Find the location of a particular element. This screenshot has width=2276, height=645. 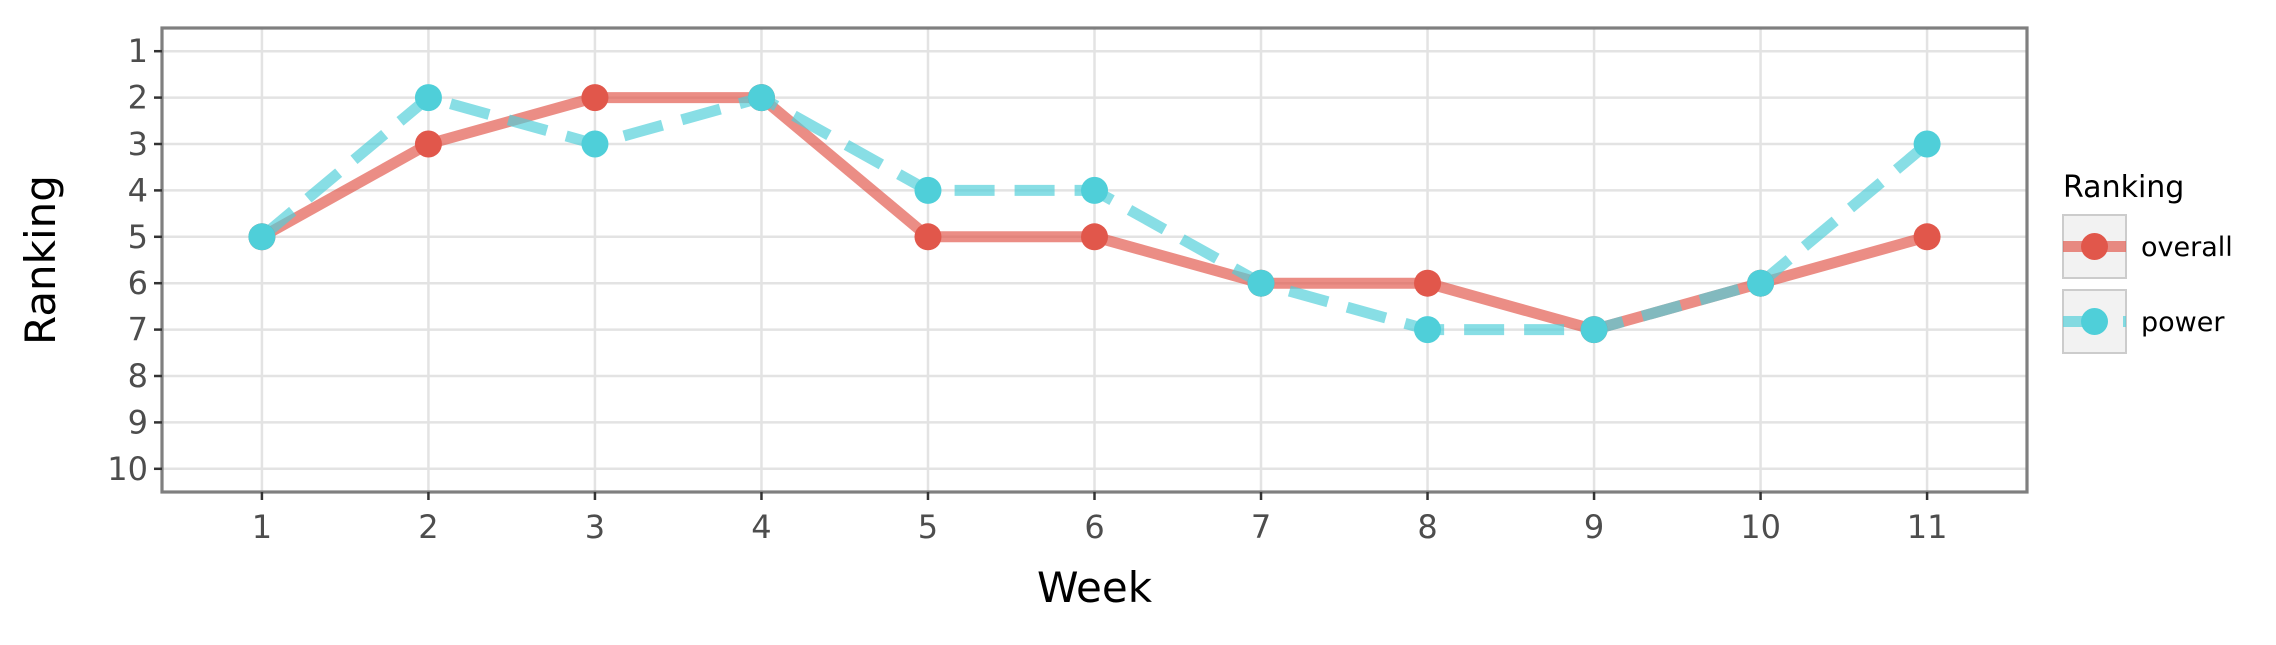

x-axis-title: Week is located at coordinates (1095, 587).